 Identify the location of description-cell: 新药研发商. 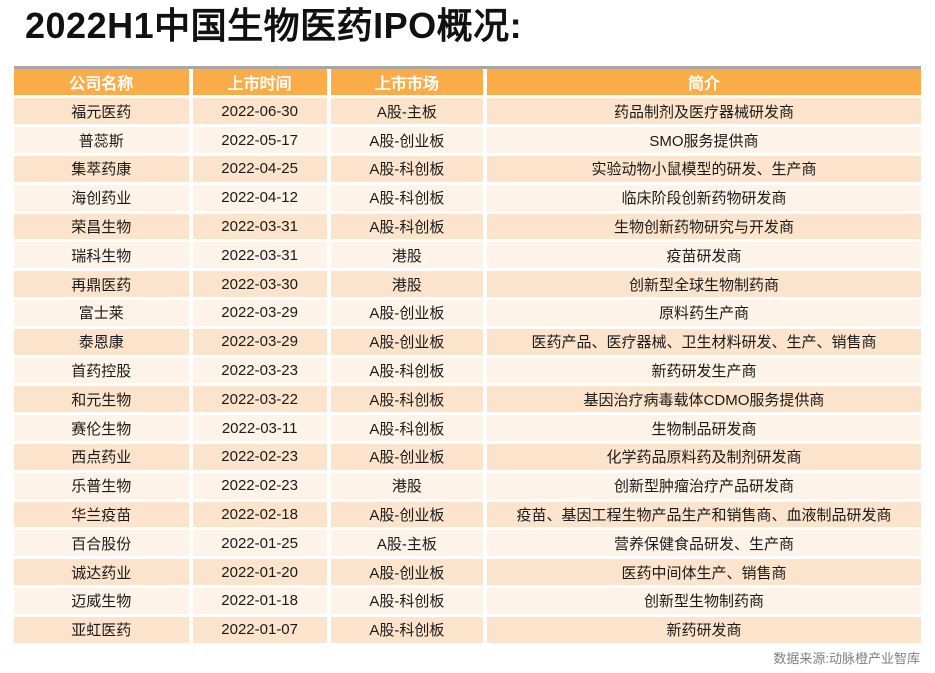
(703, 629).